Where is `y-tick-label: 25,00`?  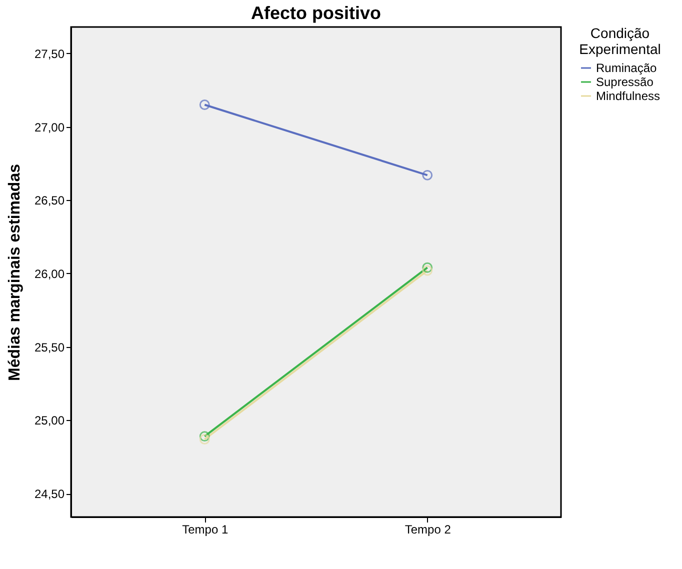
y-tick-label: 25,00 is located at coordinates (49, 421).